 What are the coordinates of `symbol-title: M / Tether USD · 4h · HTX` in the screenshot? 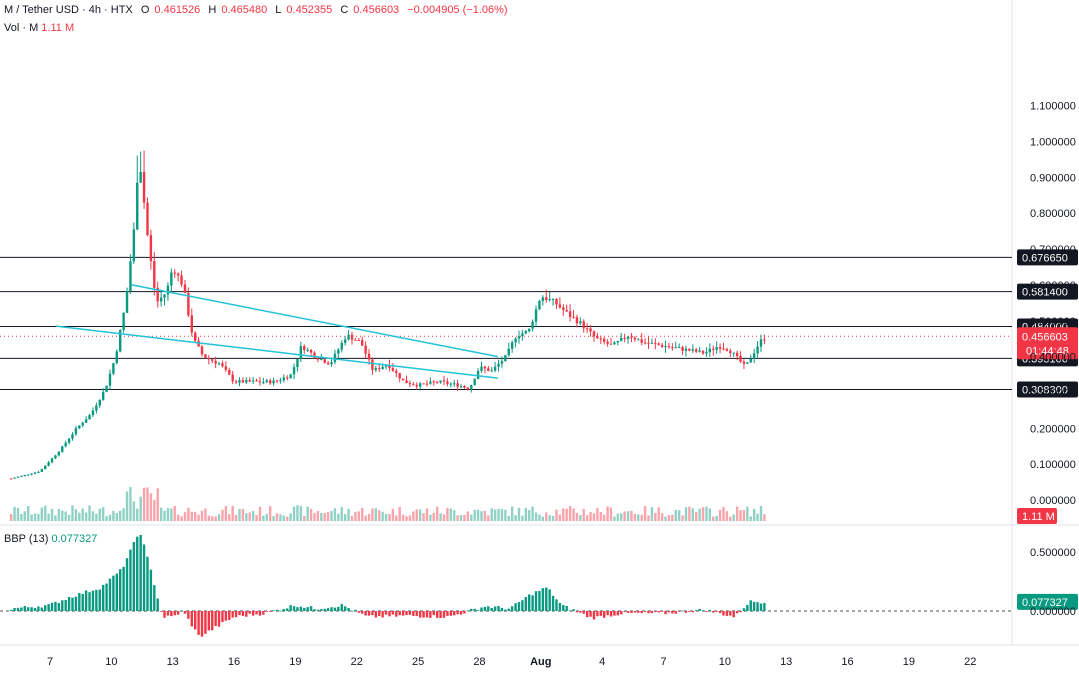 It's located at (68, 10).